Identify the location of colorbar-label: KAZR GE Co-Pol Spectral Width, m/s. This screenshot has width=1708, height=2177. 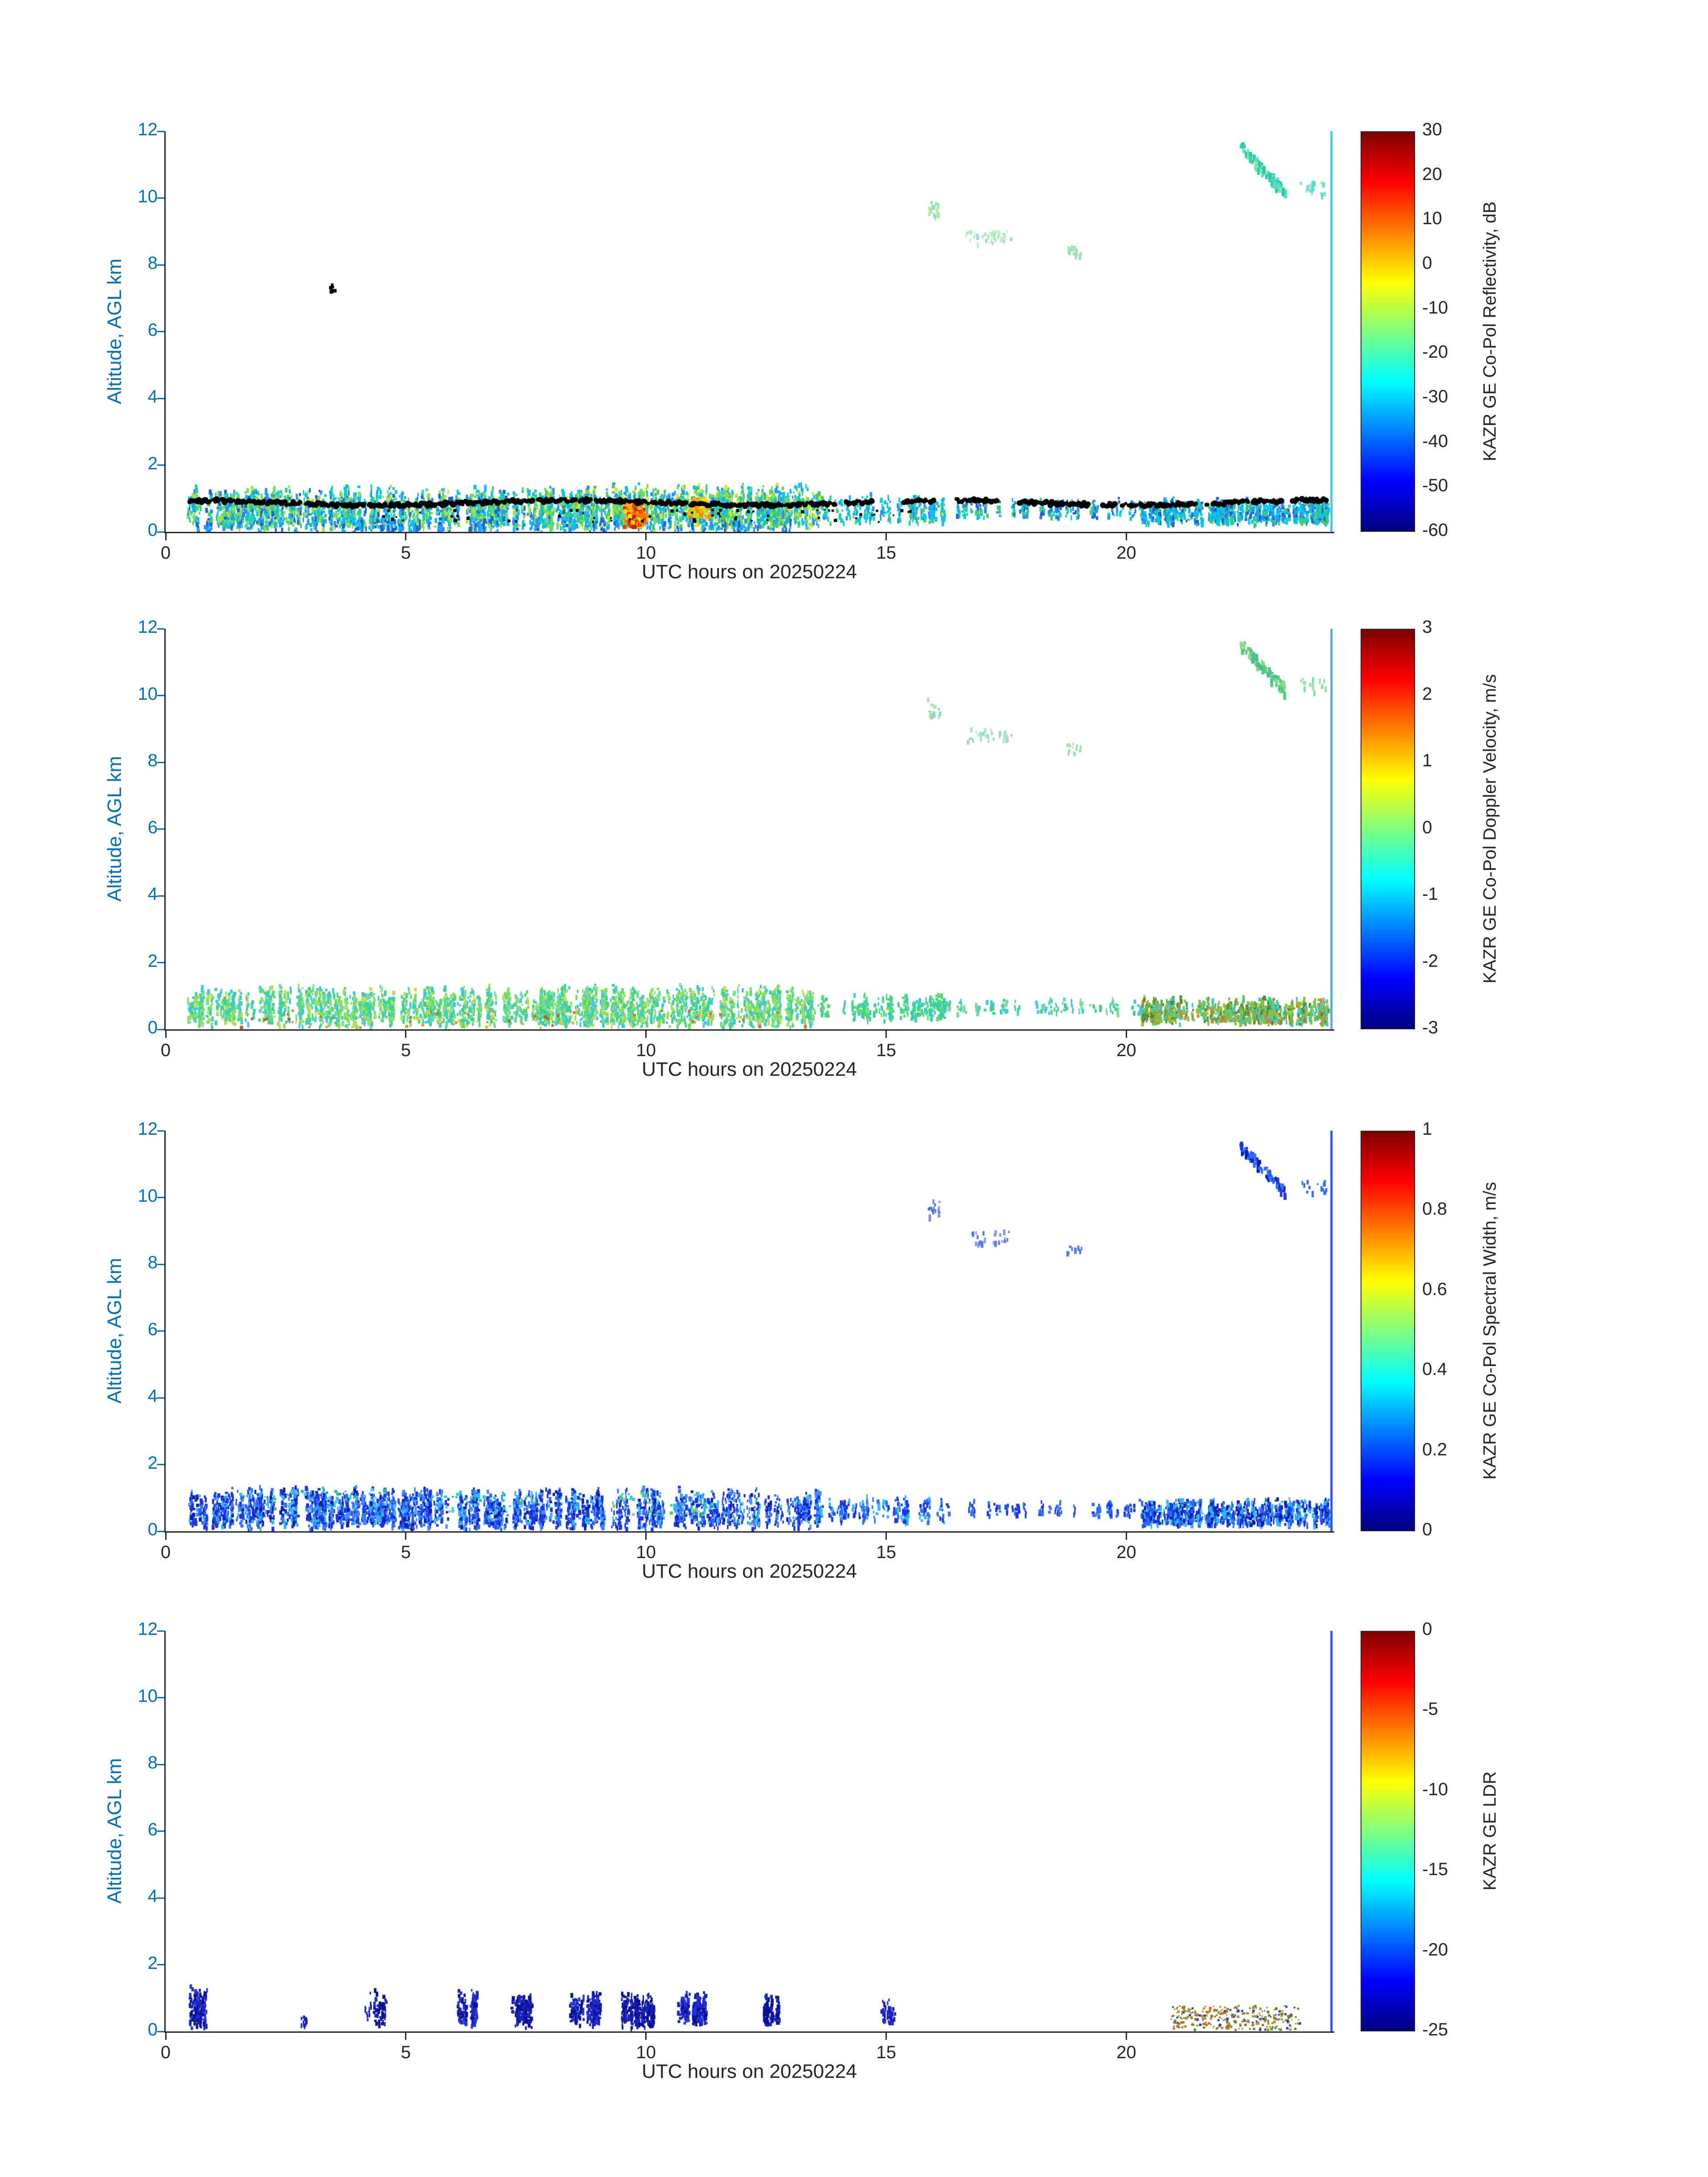
(1490, 1331).